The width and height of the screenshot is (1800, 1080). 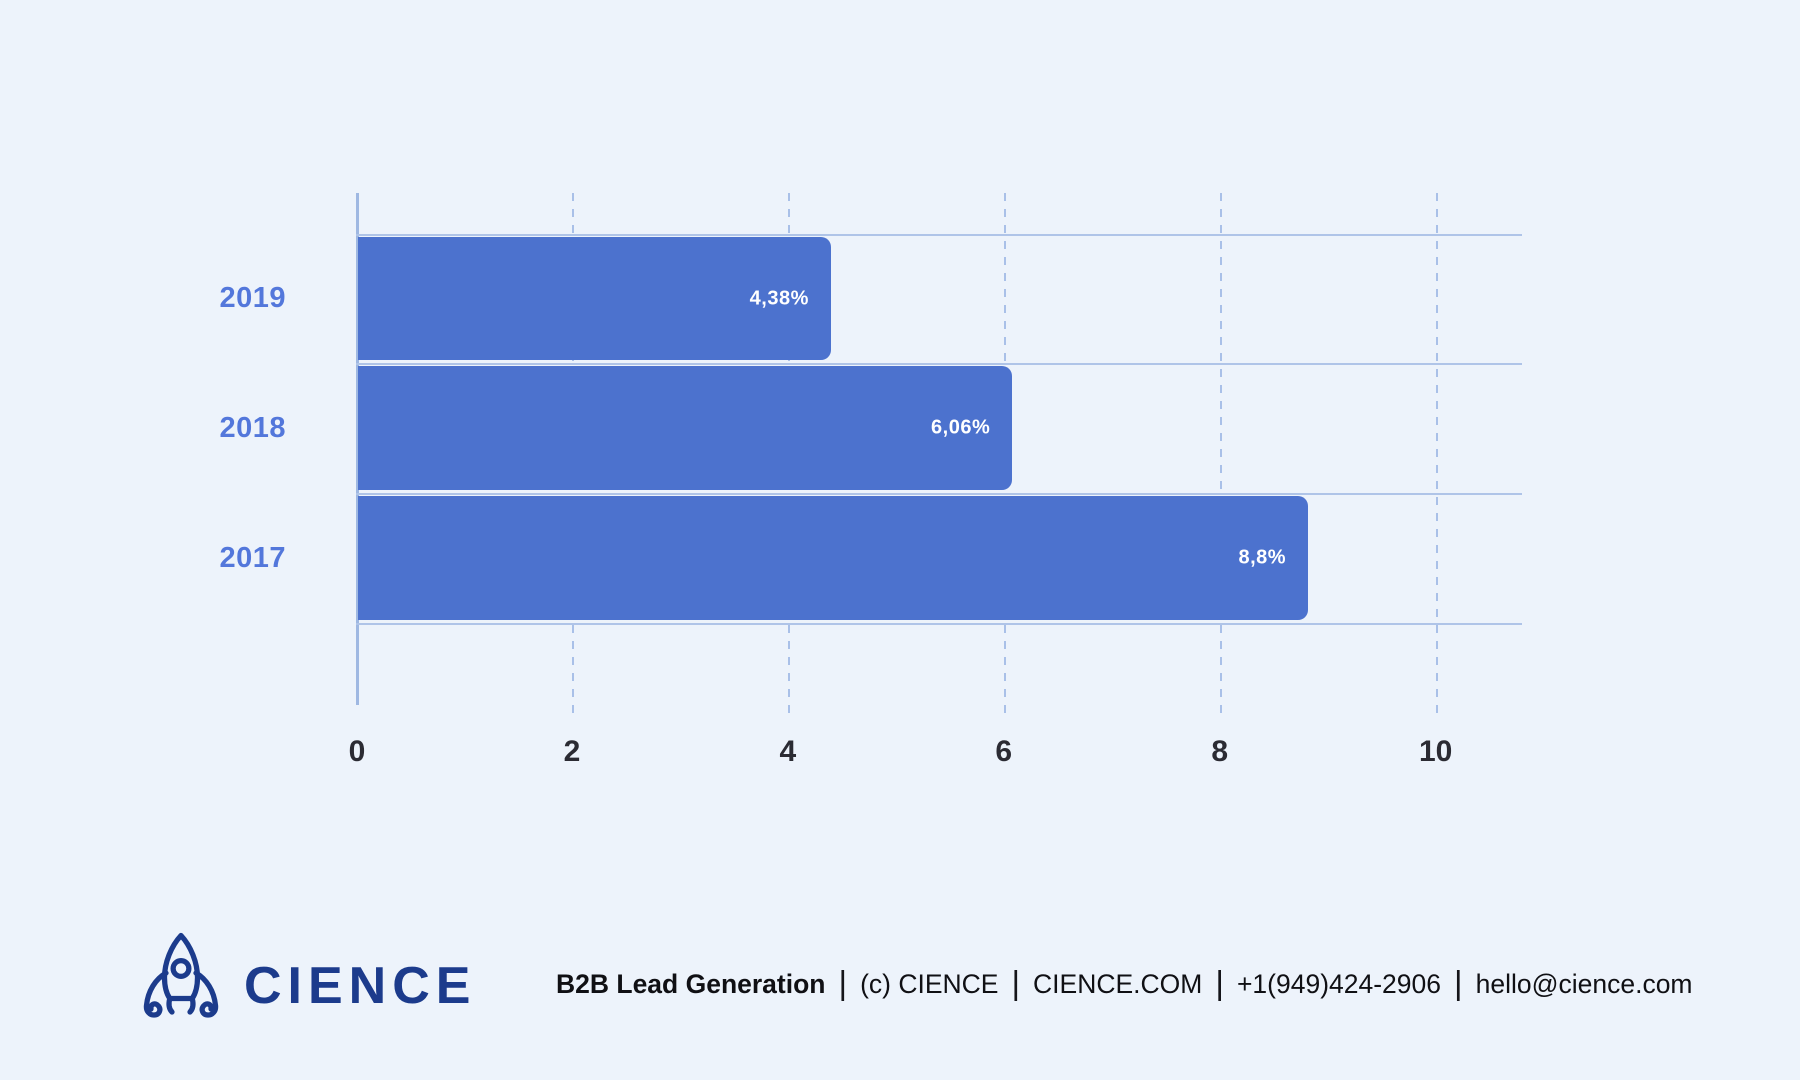 What do you see at coordinates (252, 557) in the screenshot?
I see `category-label-2017: 2017` at bounding box center [252, 557].